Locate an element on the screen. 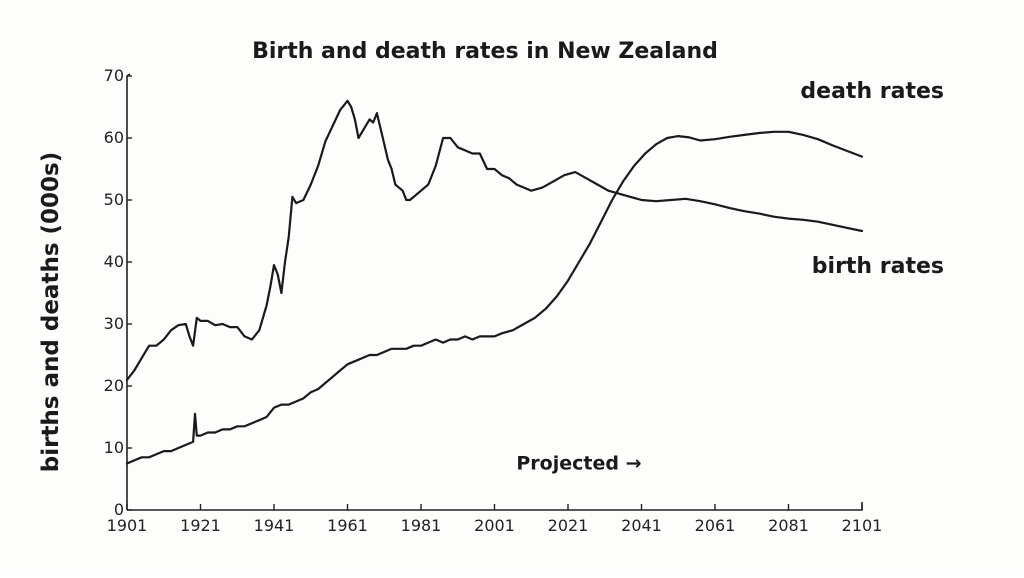 This screenshot has height=578, width=1024. x-tick-label-10: 2101 is located at coordinates (862, 525).